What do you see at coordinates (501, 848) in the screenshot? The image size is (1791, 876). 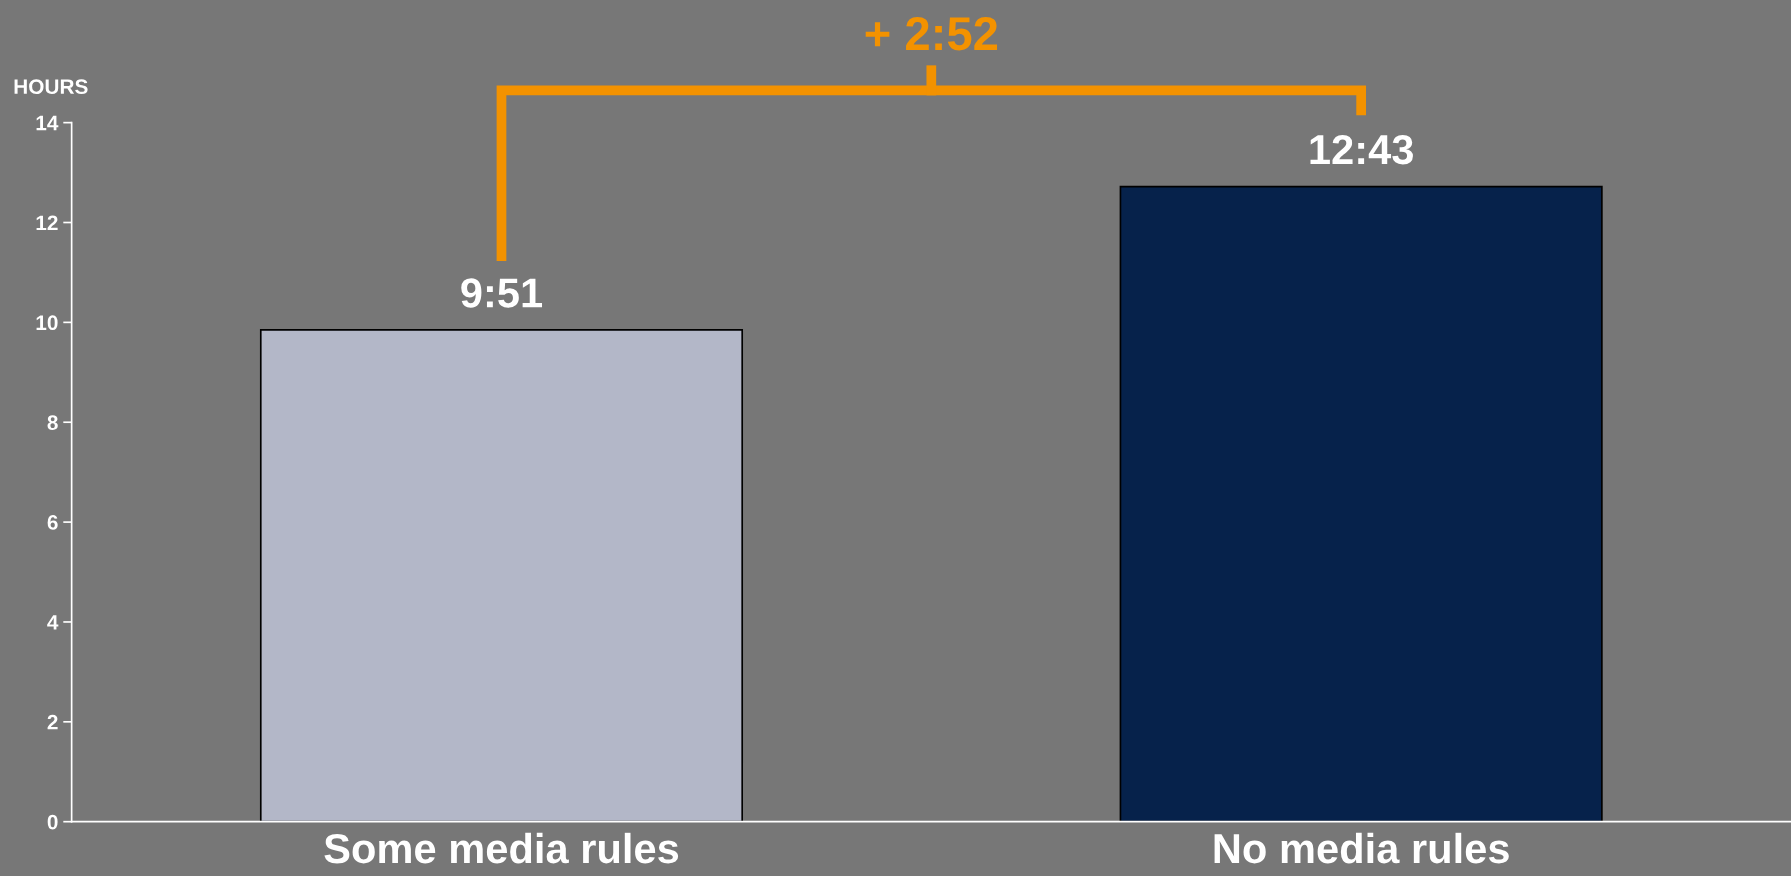 I see `x-tick-label: Some media rules` at bounding box center [501, 848].